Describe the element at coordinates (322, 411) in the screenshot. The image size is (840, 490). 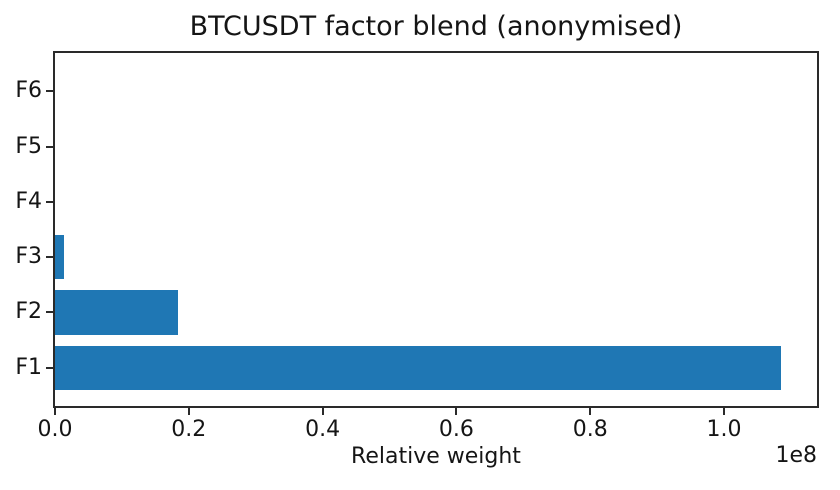
I see `x-tick-0.4` at that location.